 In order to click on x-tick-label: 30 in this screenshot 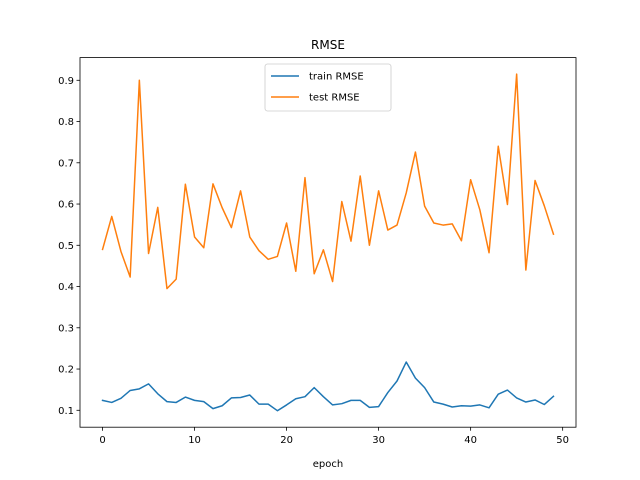, I will do `click(378, 440)`.